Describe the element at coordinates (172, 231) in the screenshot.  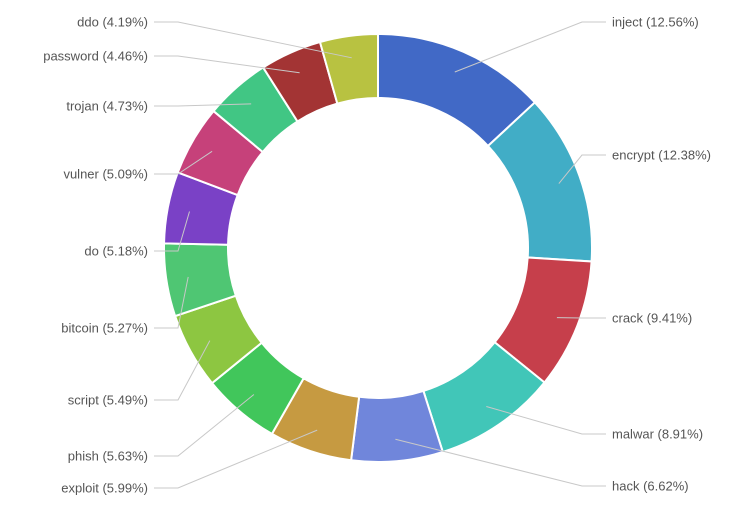
I see `leader-line-do` at that location.